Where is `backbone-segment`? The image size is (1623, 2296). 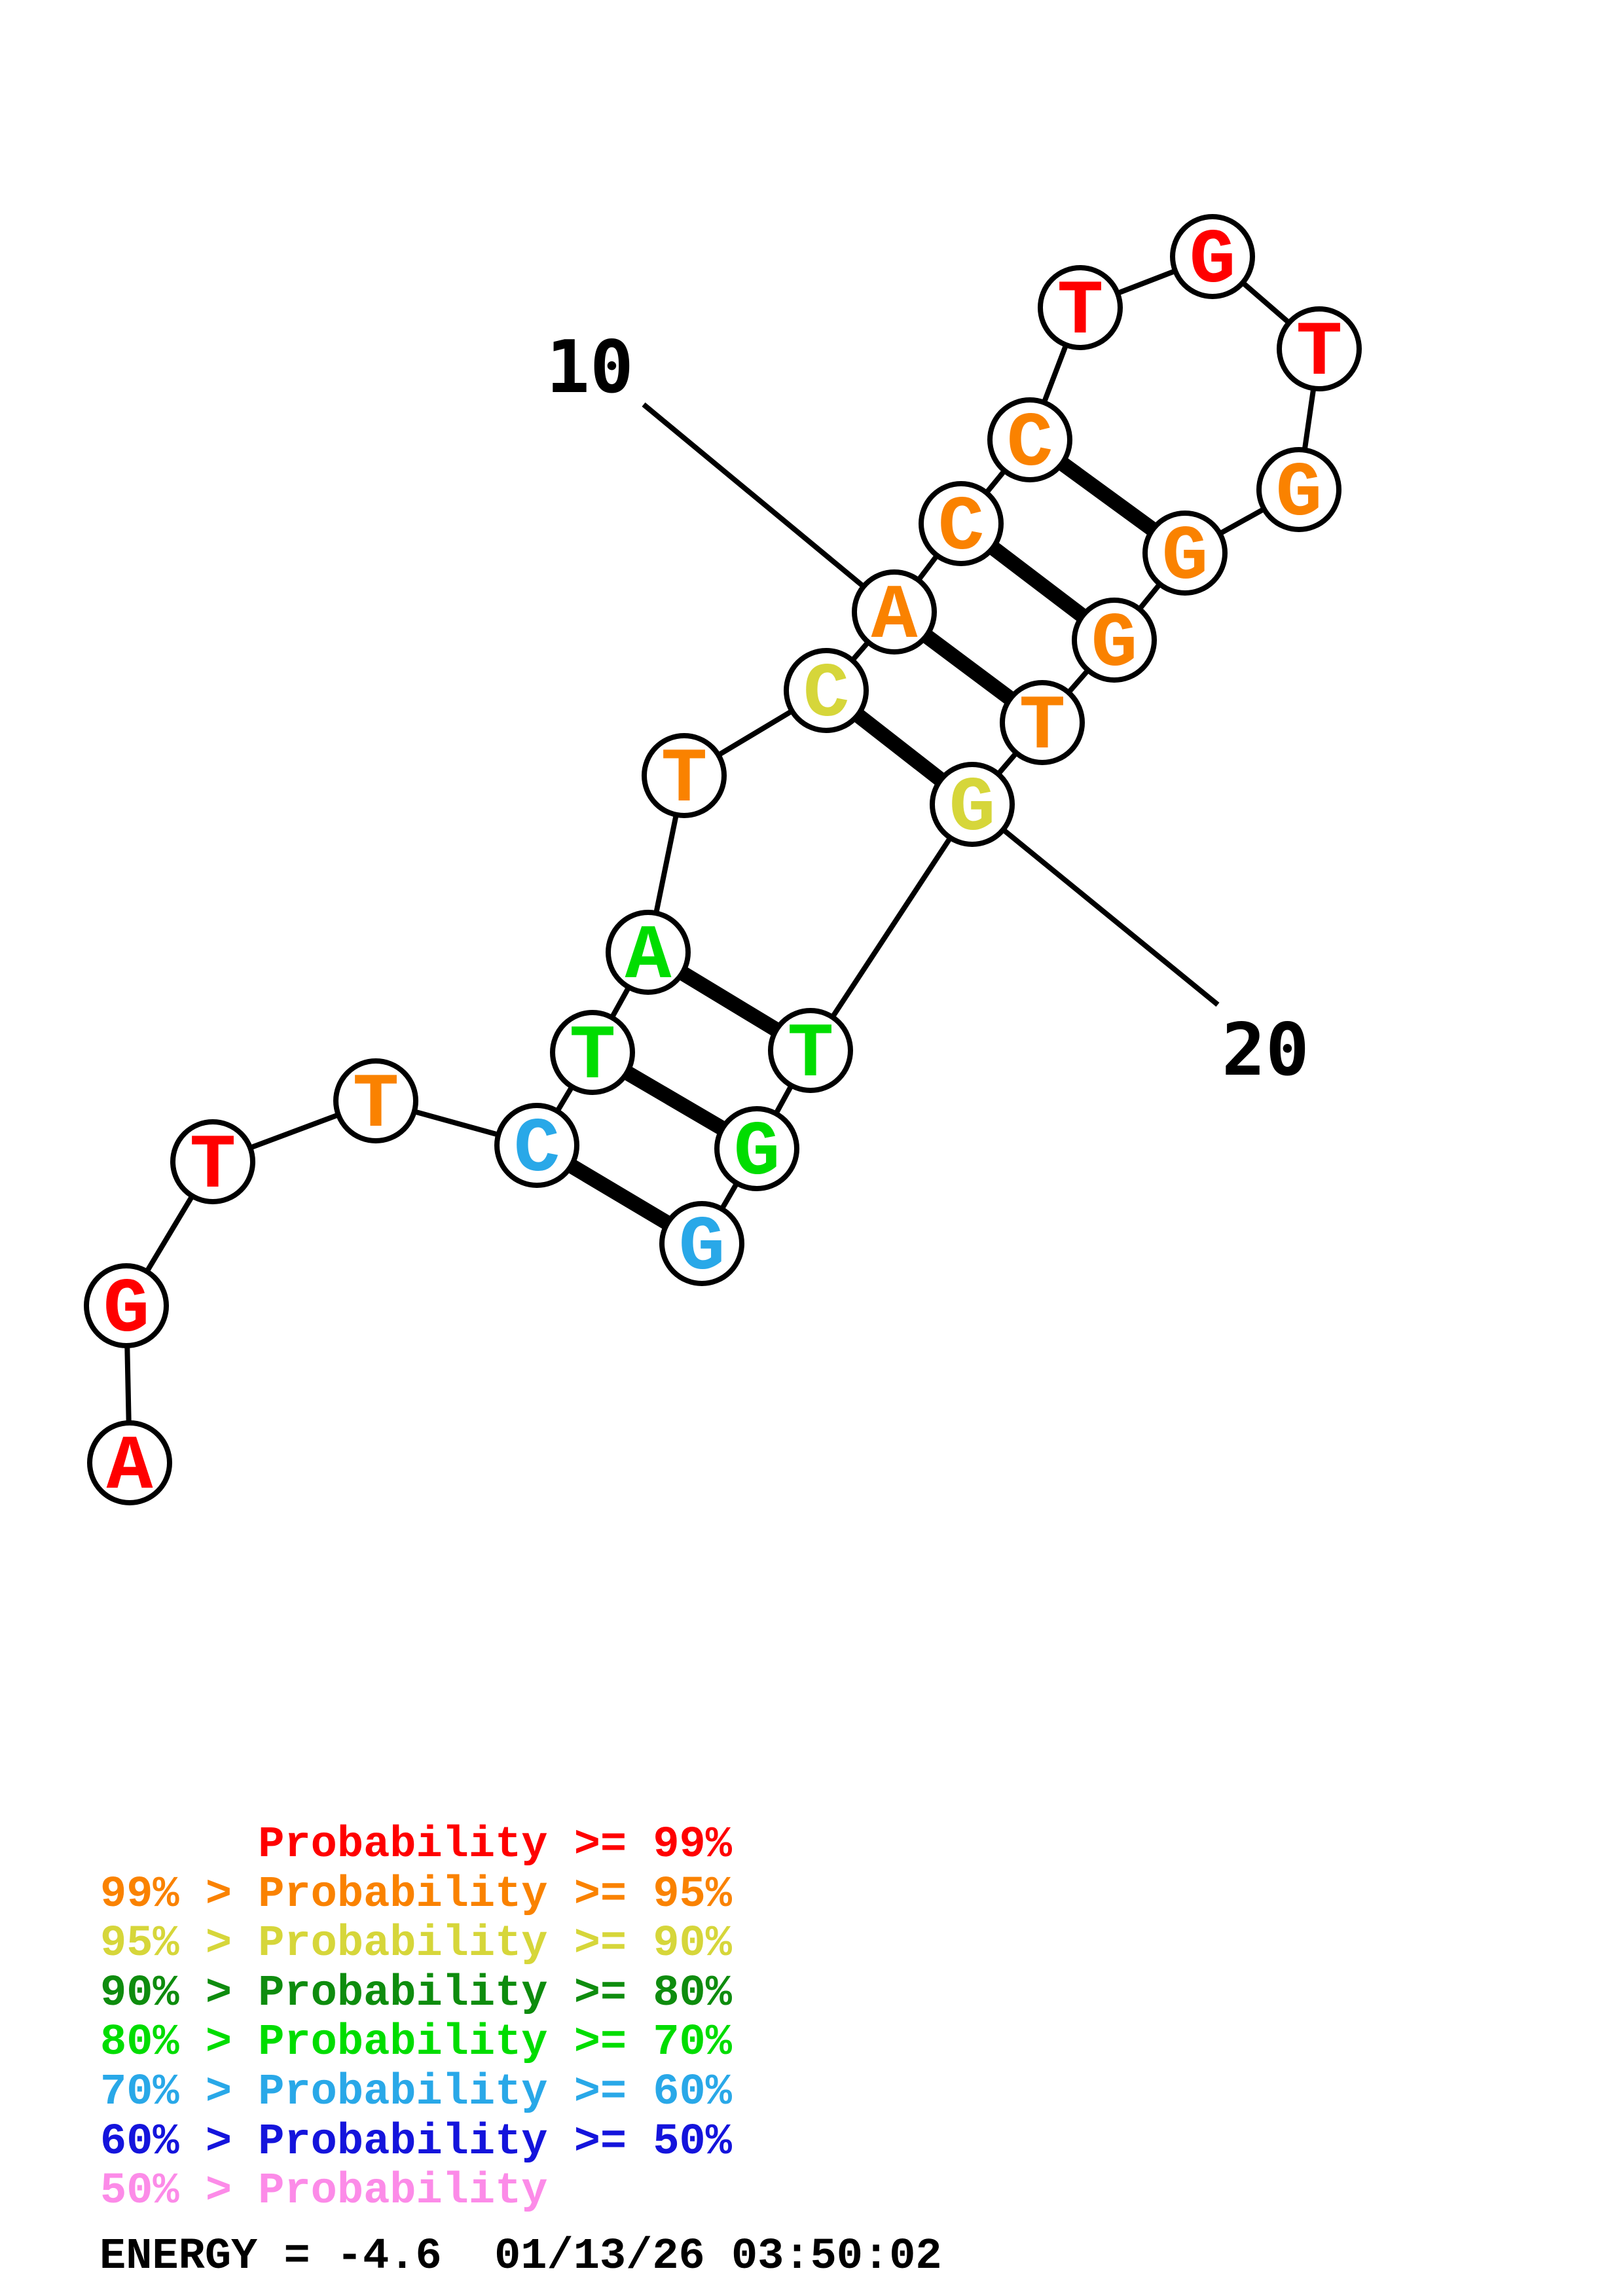 backbone-segment is located at coordinates (891, 927).